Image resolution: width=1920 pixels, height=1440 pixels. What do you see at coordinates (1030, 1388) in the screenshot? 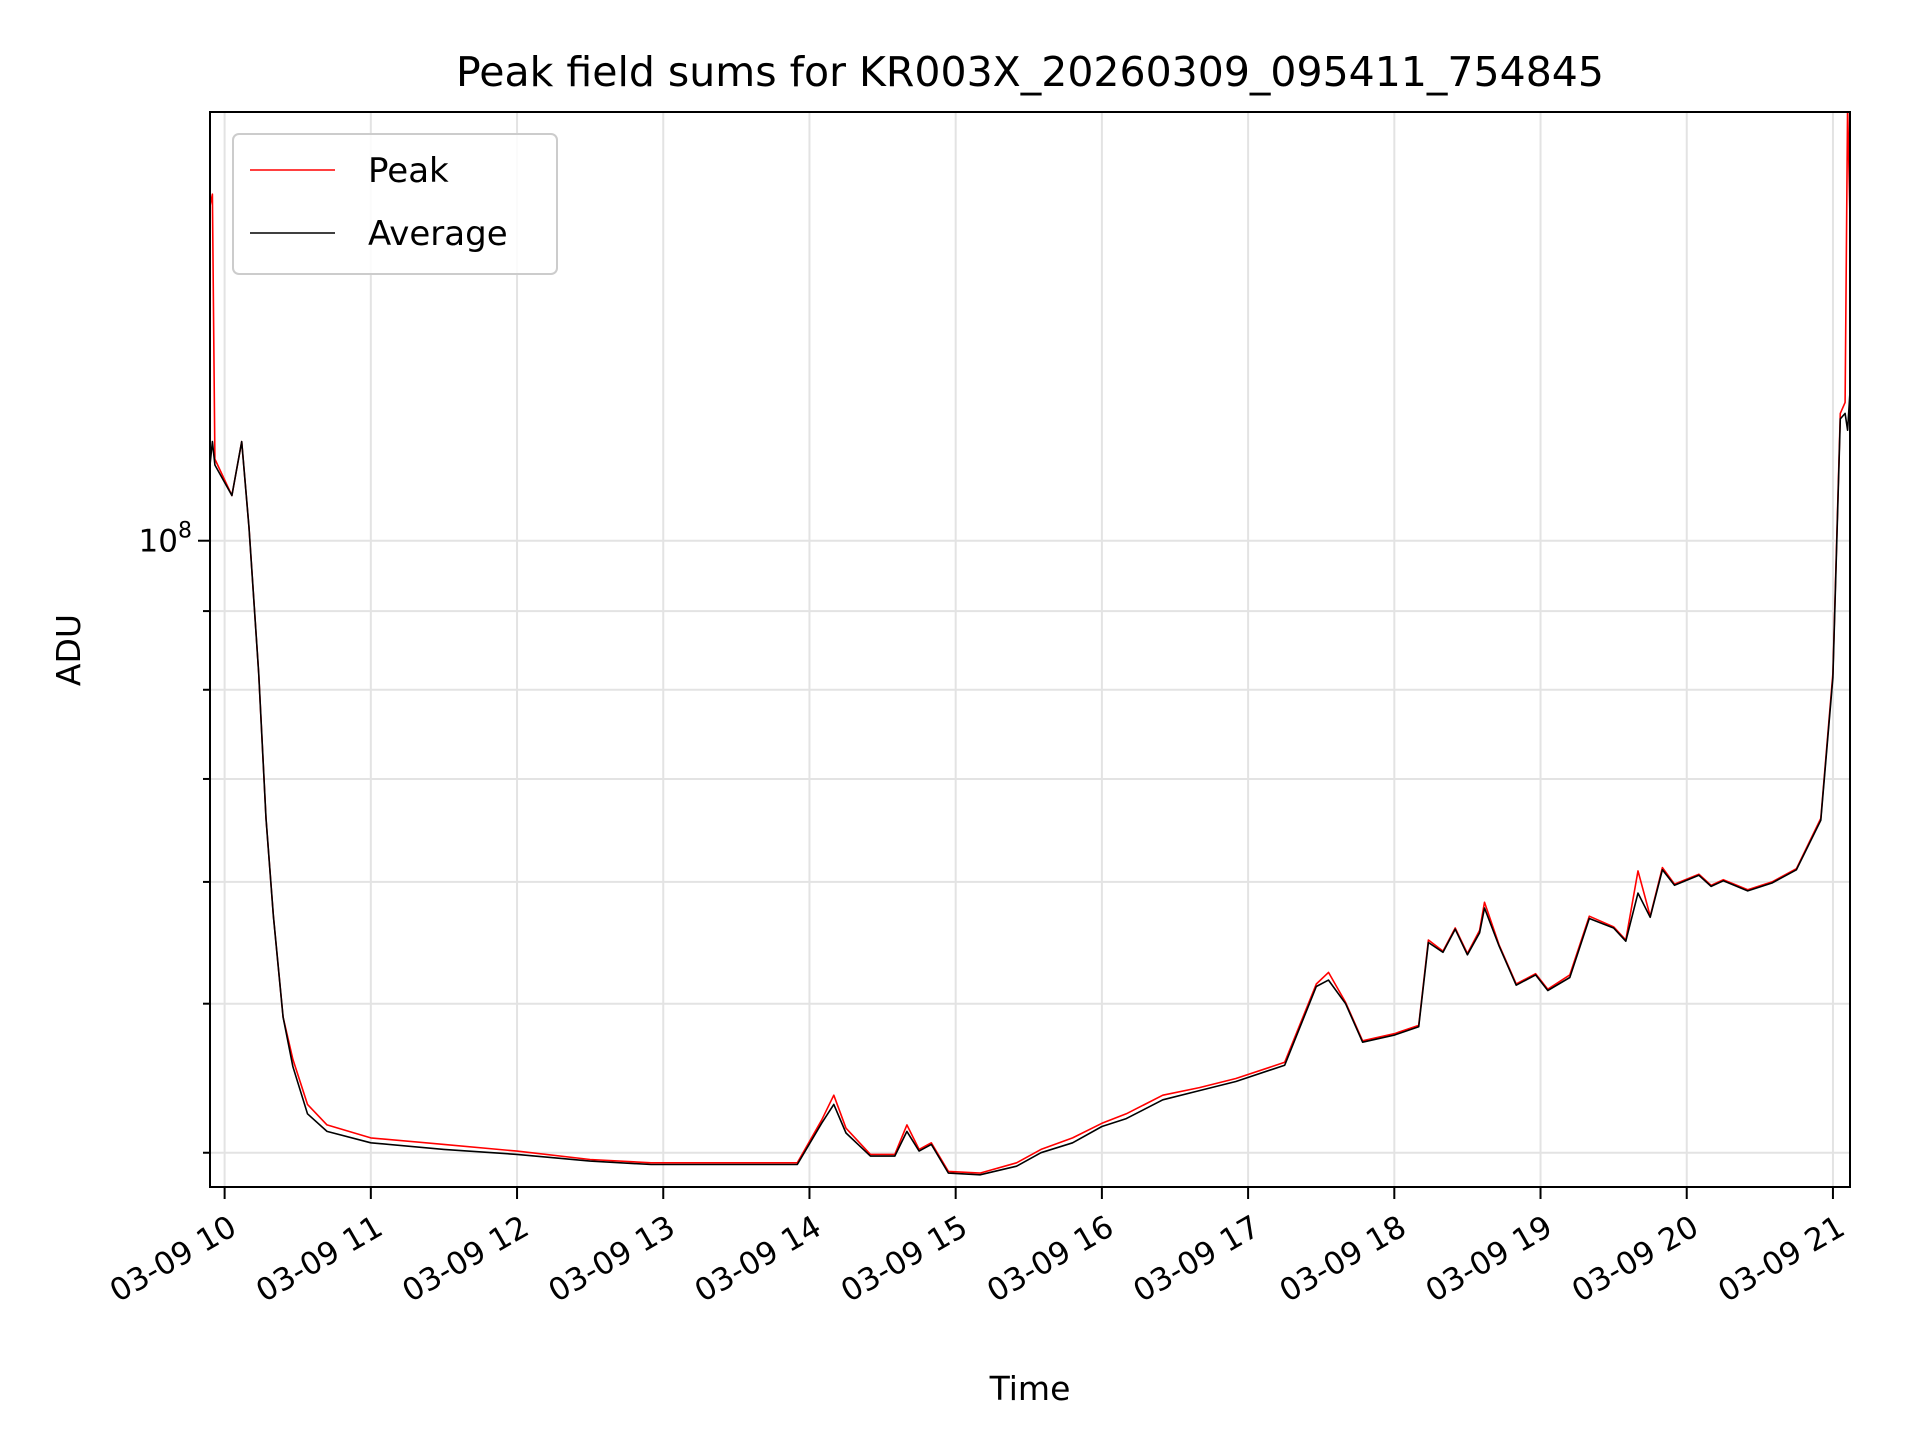
I see `x-axis-label: Time` at bounding box center [1030, 1388].